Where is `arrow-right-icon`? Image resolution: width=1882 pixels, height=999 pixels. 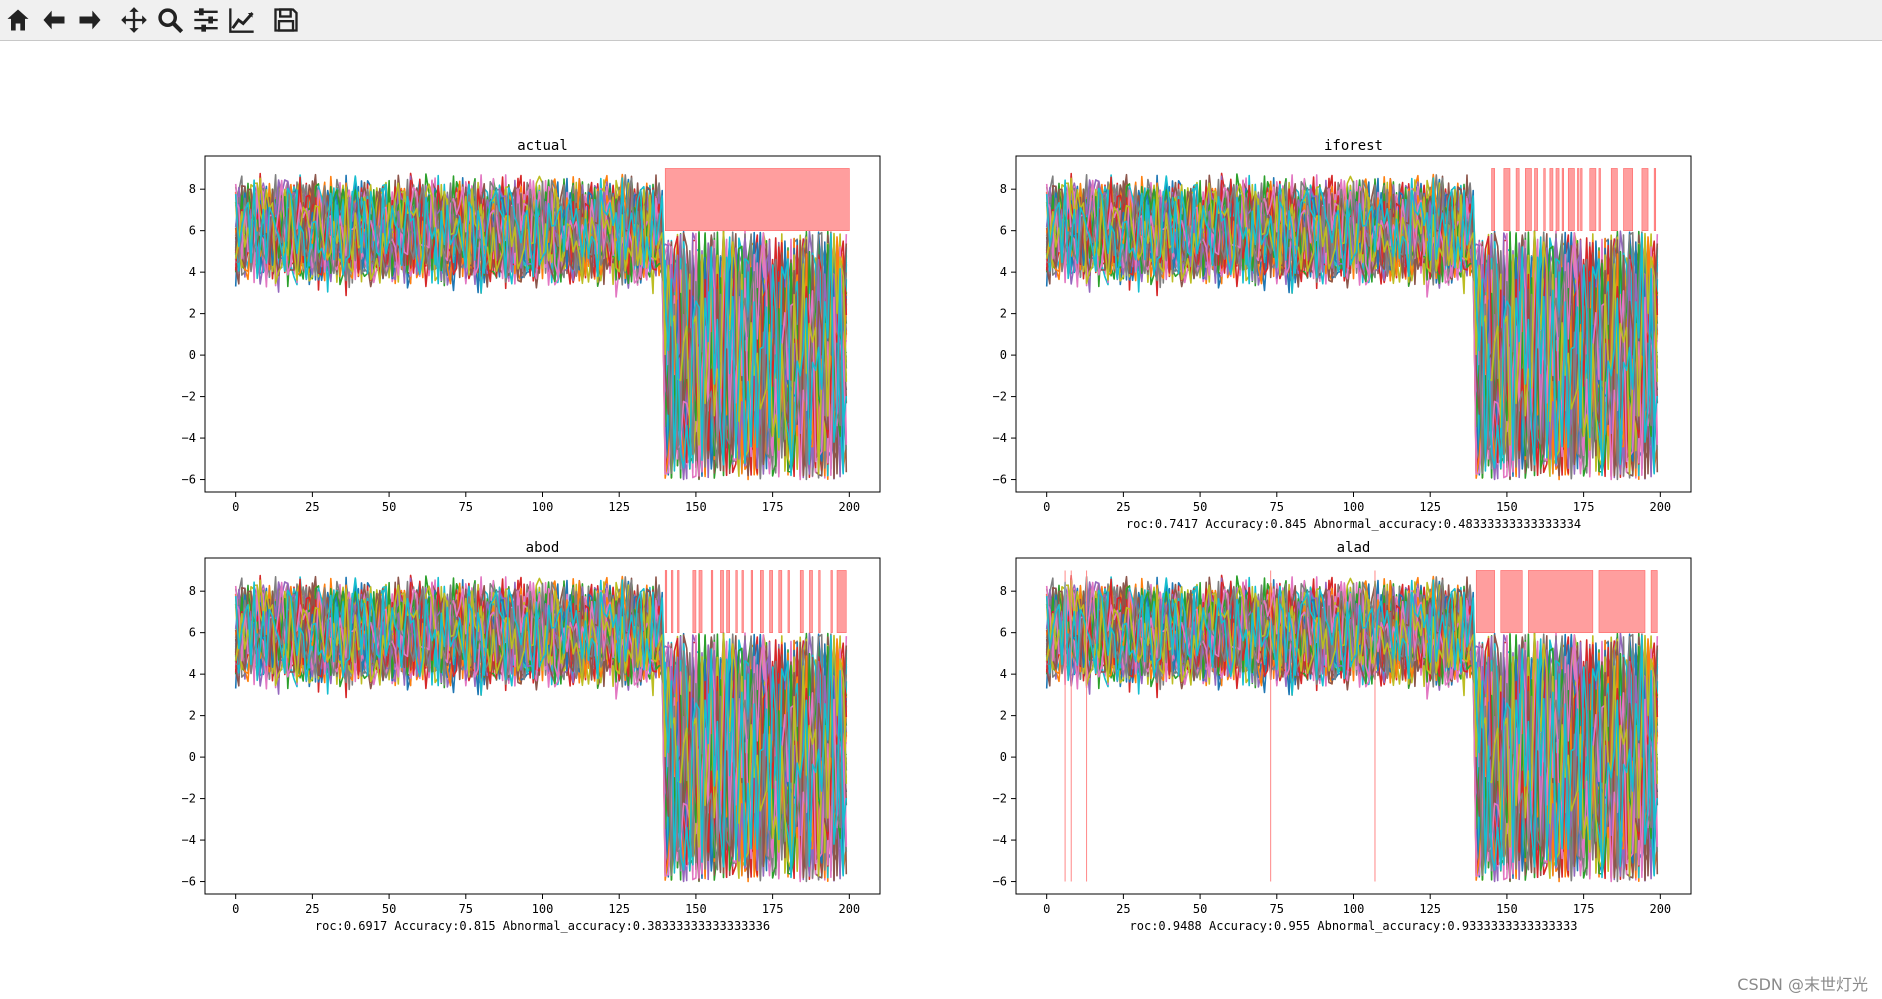 arrow-right-icon is located at coordinates (90, 20).